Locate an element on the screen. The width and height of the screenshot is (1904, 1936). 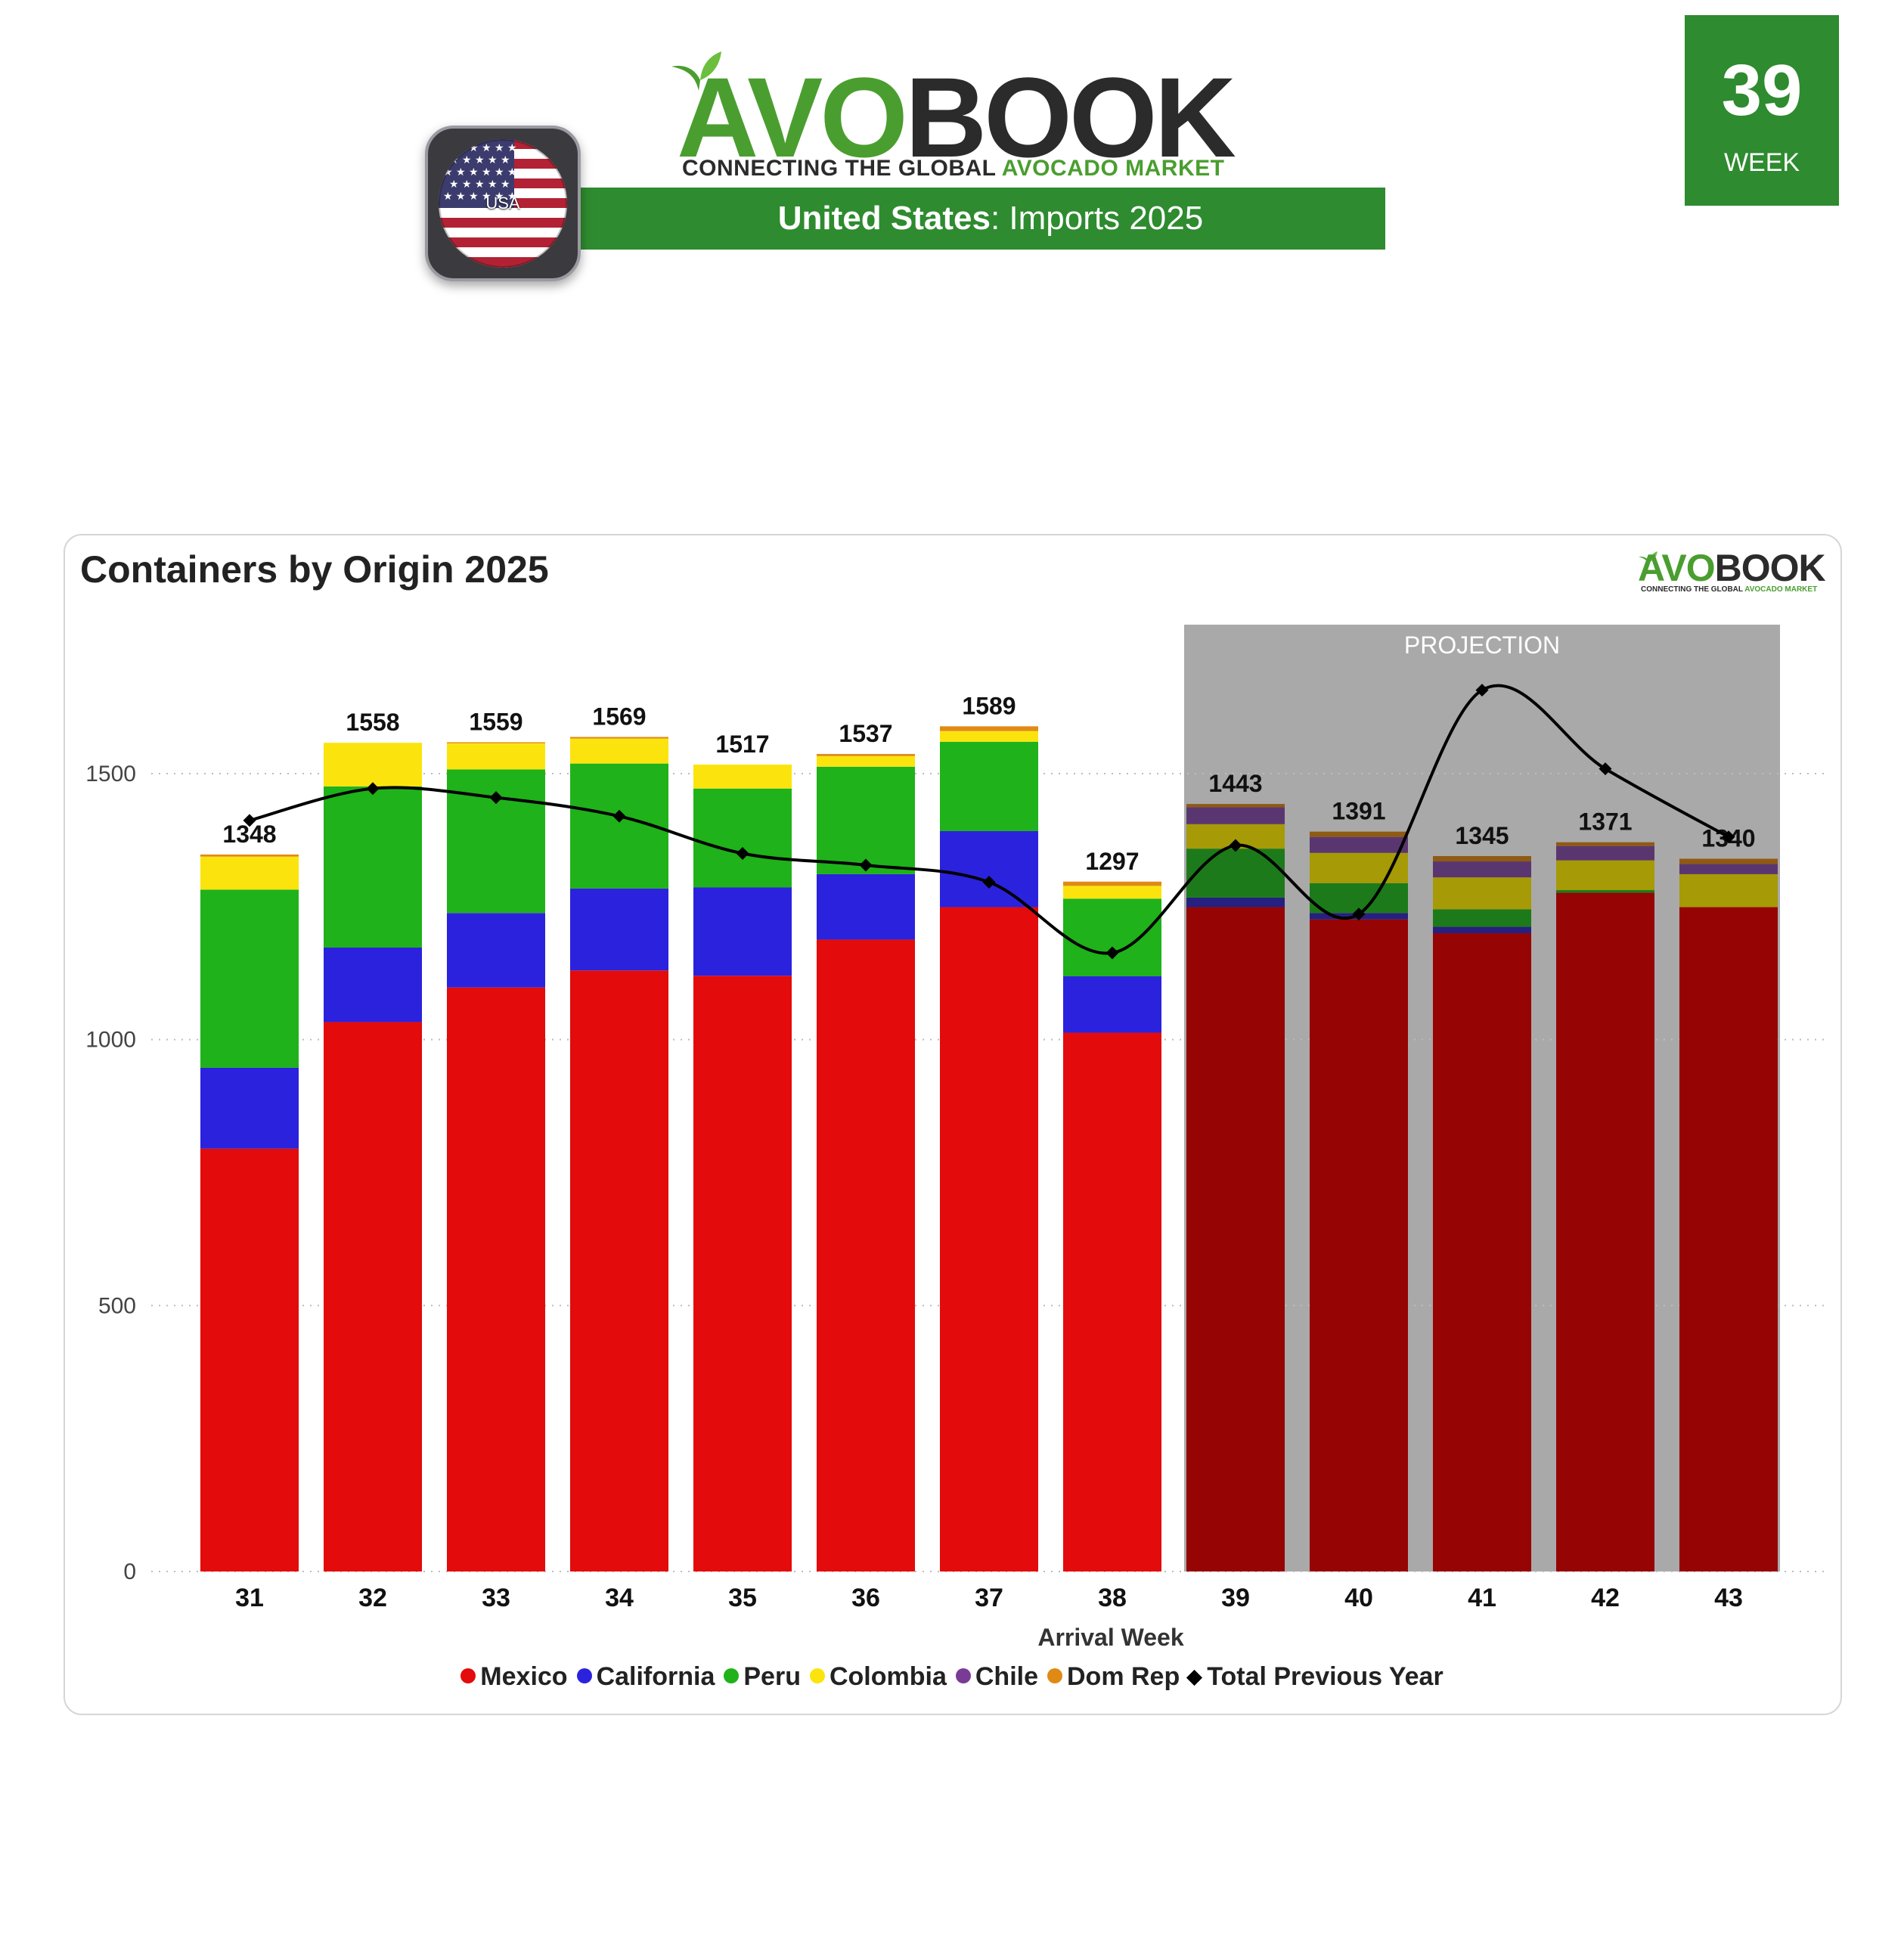
legend-item: Total Previous Year is located at coordinates (1315, 1677).